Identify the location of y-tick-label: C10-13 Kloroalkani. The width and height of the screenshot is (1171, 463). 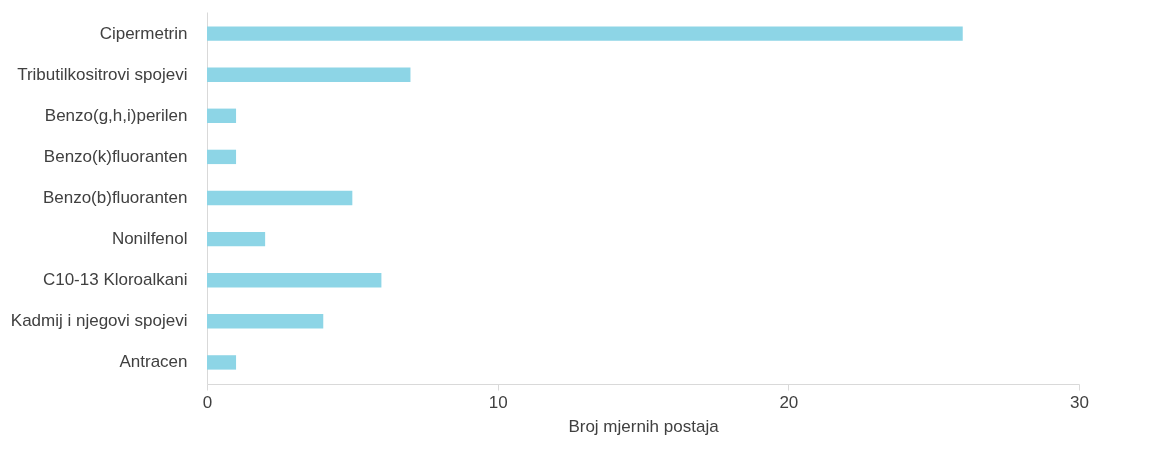
(115, 280).